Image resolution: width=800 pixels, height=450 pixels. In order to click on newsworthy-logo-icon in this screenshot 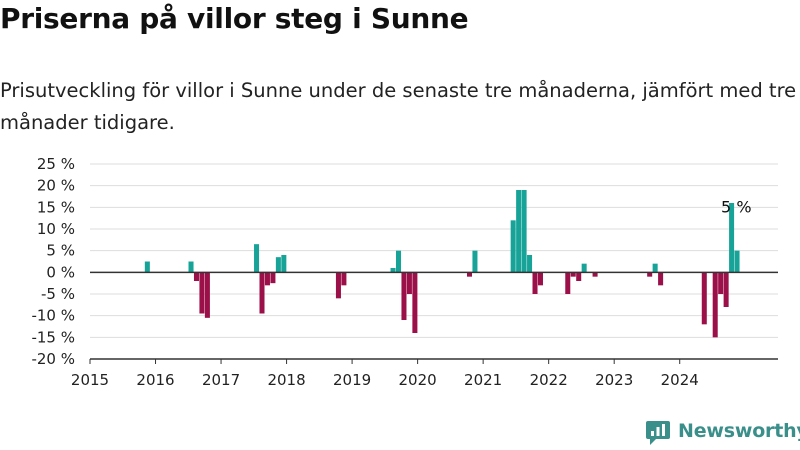, I will do `click(658, 433)`.